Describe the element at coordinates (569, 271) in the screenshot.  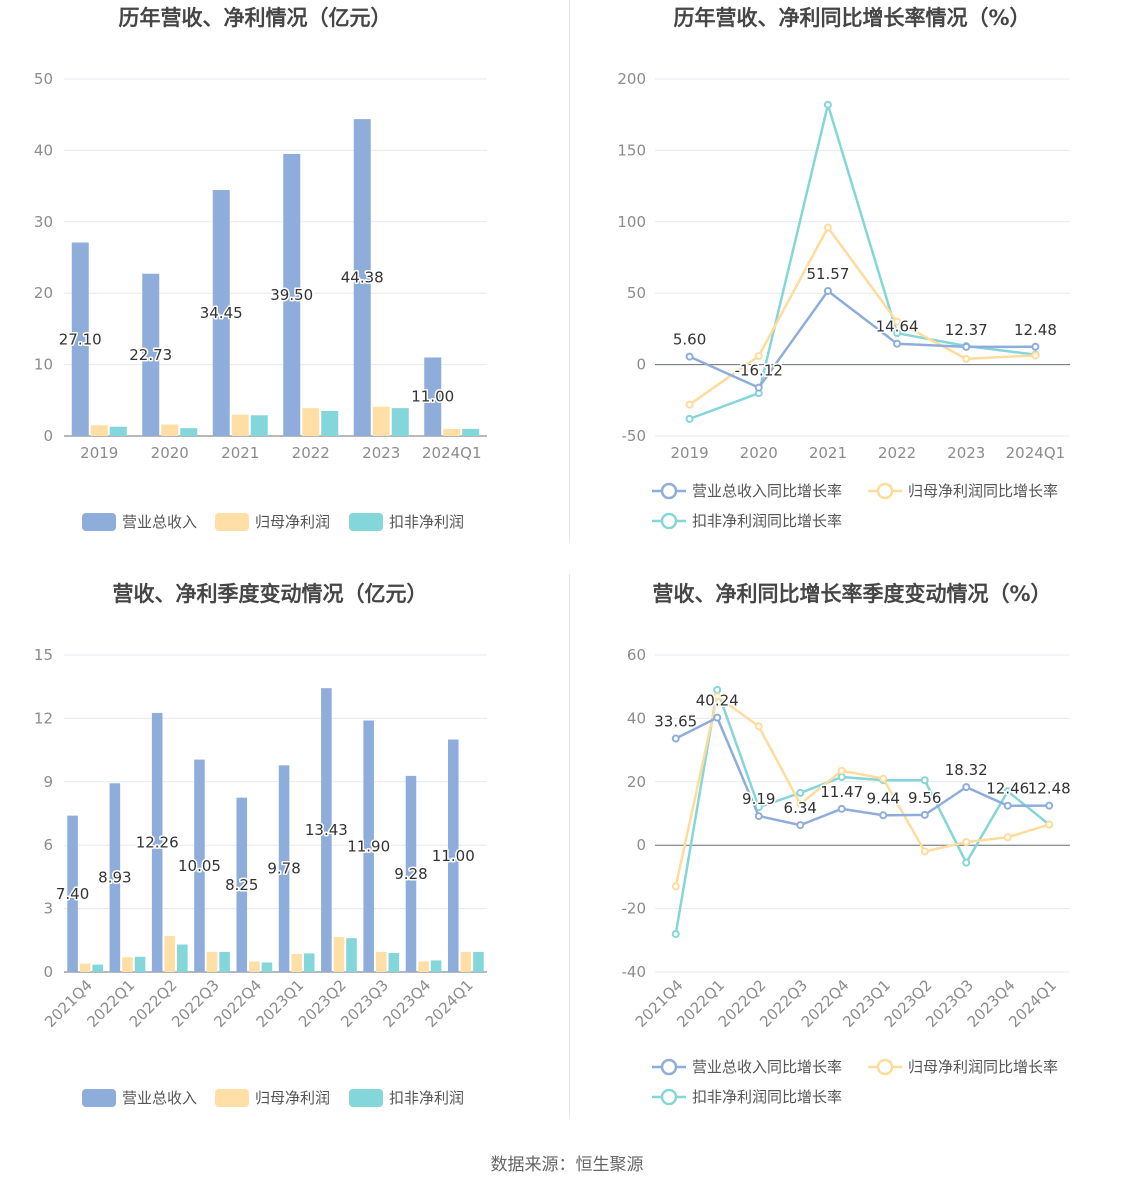
I see `panel-divider-top` at that location.